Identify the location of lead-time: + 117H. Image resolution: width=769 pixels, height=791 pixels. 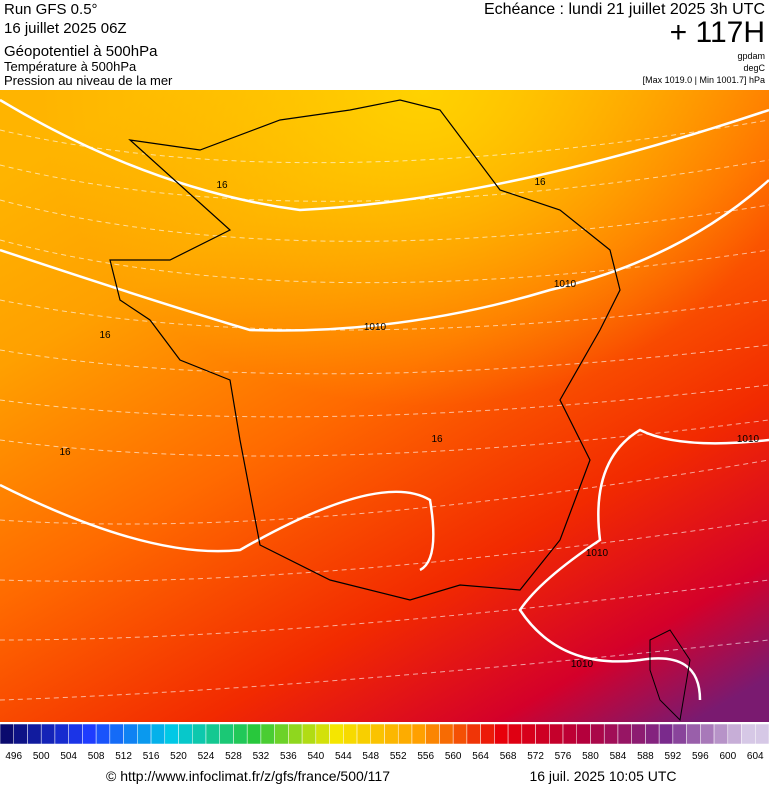
(717, 32).